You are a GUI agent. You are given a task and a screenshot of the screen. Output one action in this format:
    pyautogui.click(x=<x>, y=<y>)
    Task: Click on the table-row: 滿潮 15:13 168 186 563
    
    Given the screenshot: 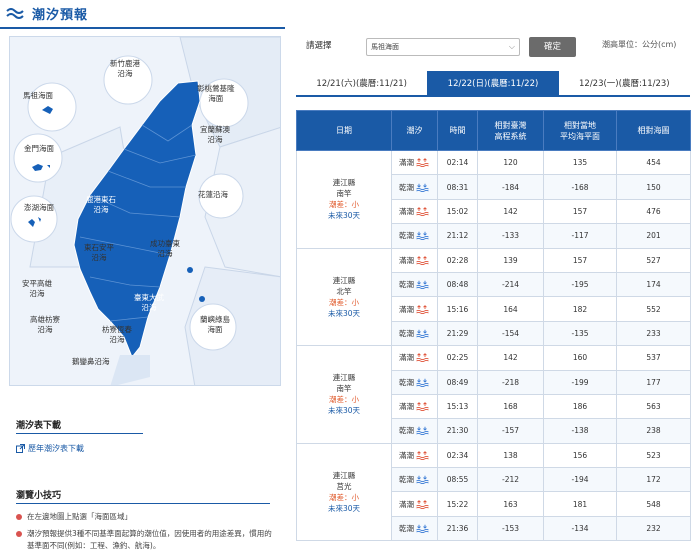 What is the action you would take?
    pyautogui.click(x=494, y=406)
    